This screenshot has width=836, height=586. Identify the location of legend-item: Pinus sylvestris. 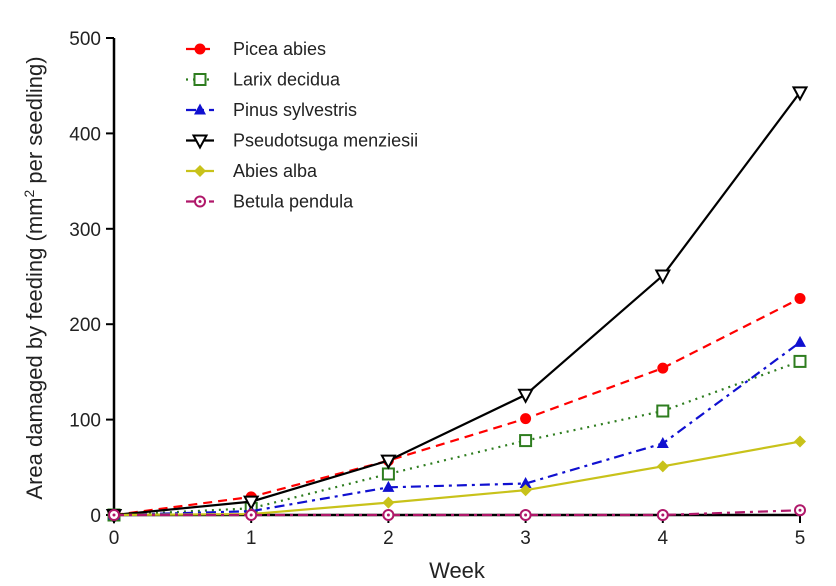
(271, 110).